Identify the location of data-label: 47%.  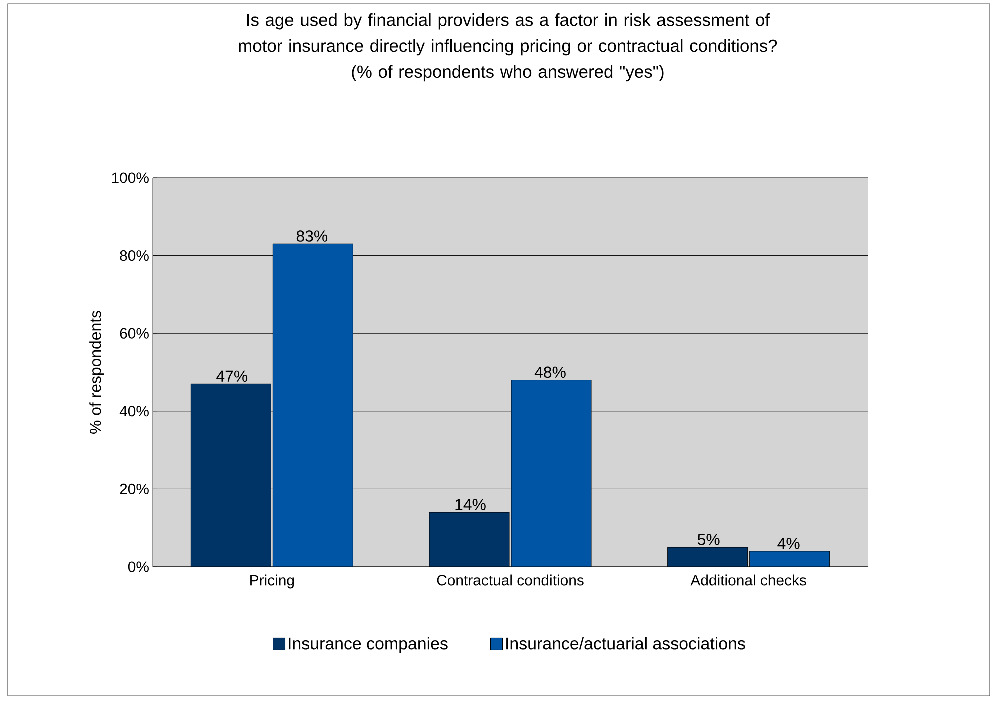
(232, 376).